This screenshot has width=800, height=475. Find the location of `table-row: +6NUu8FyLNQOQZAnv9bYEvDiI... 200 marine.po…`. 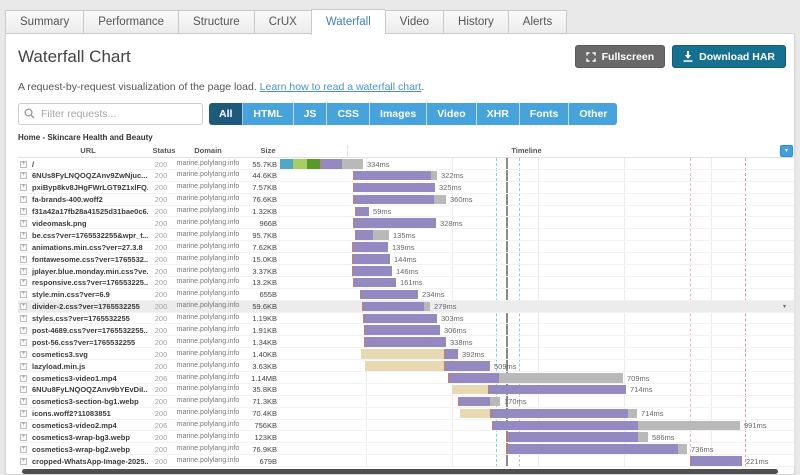

table-row: +6NUu8FyLNQOQZAnv9bYEvDiI... 200 marine.po… is located at coordinates (406, 390).